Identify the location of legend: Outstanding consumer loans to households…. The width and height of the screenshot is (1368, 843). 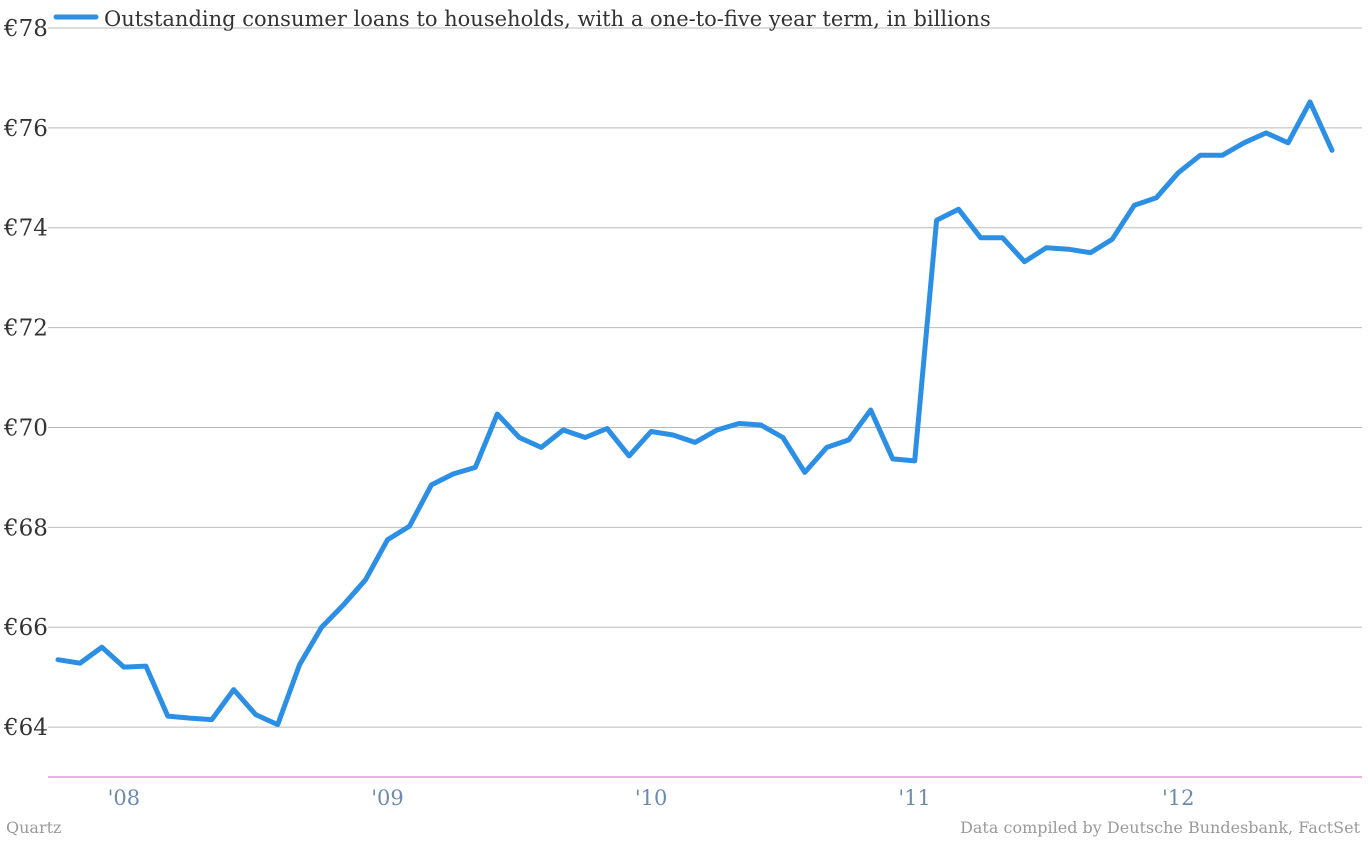
(522, 19).